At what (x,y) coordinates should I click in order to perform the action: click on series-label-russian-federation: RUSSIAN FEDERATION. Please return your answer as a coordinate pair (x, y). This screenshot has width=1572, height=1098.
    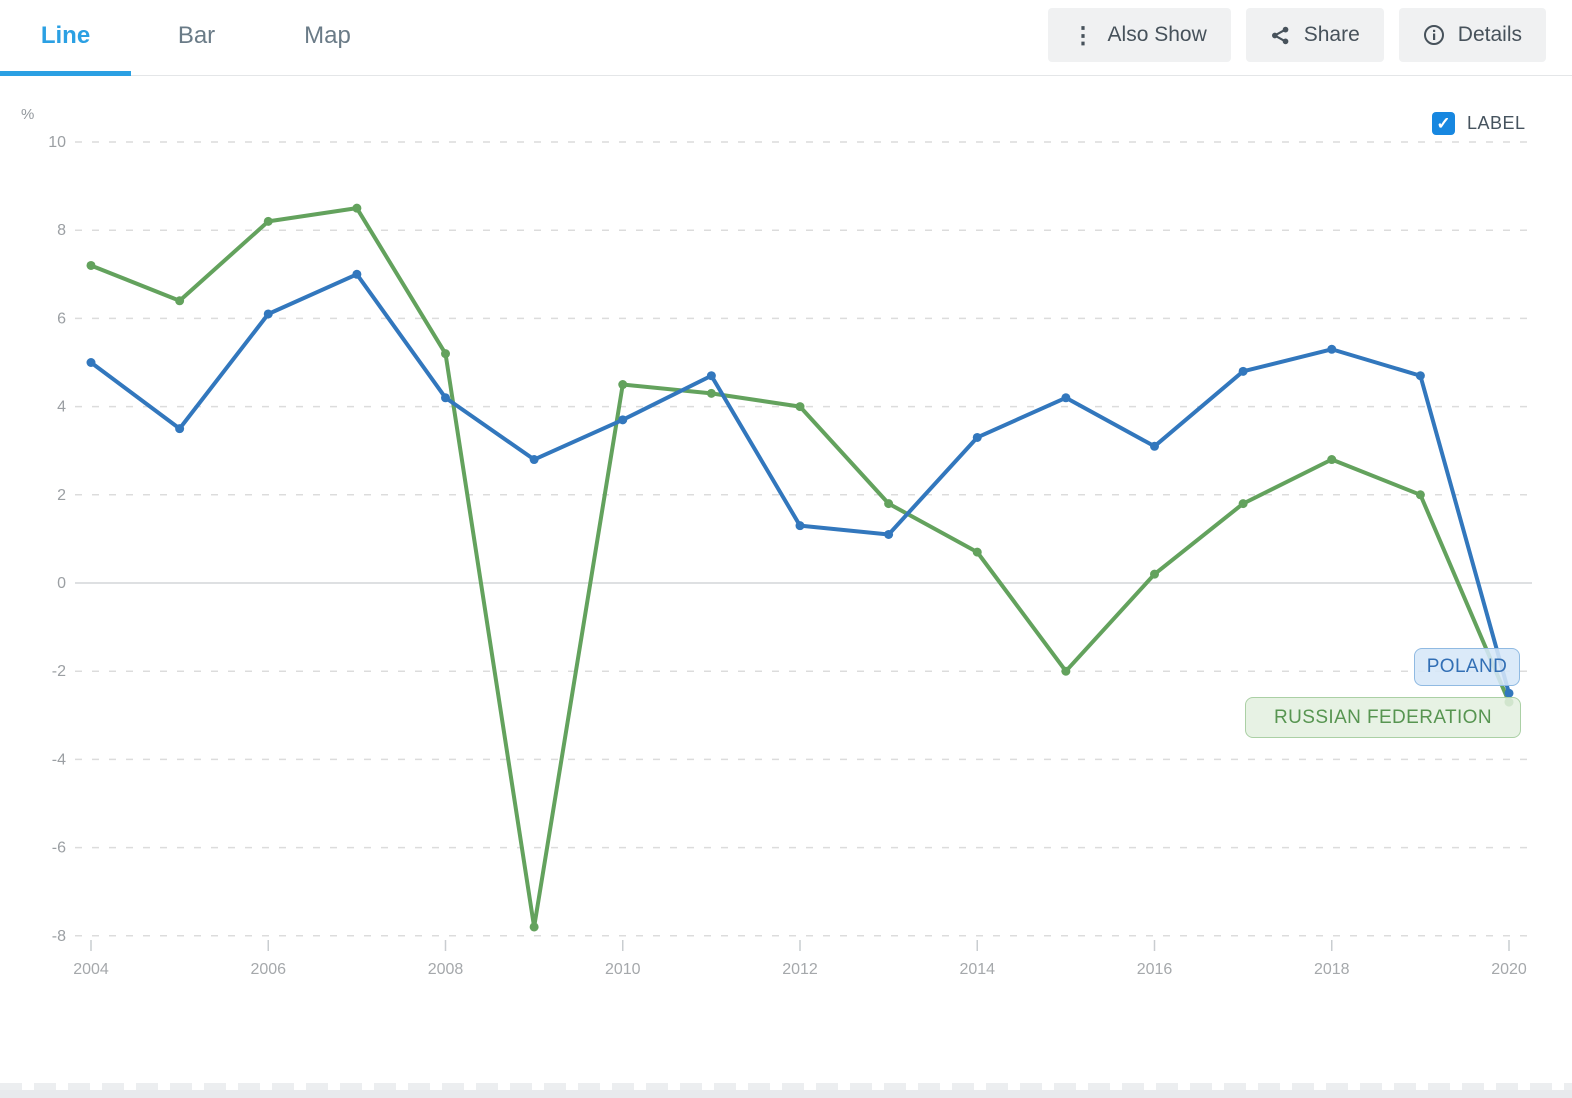
    Looking at the image, I should click on (1383, 717).